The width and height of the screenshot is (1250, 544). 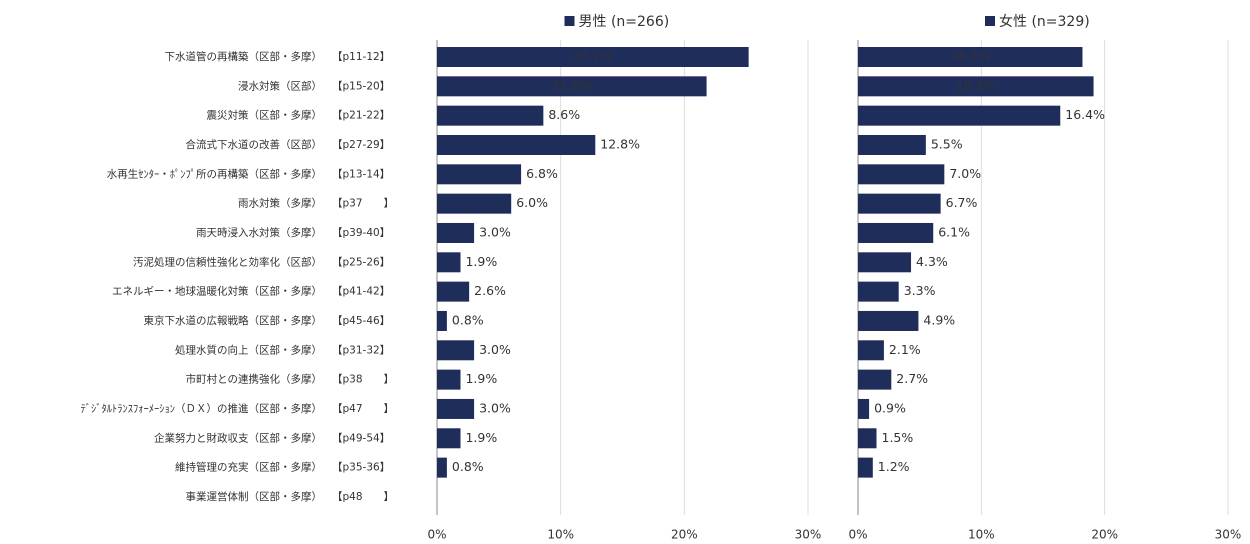 I want to click on page-ref: 【p45-46】, so click(x=361, y=321).